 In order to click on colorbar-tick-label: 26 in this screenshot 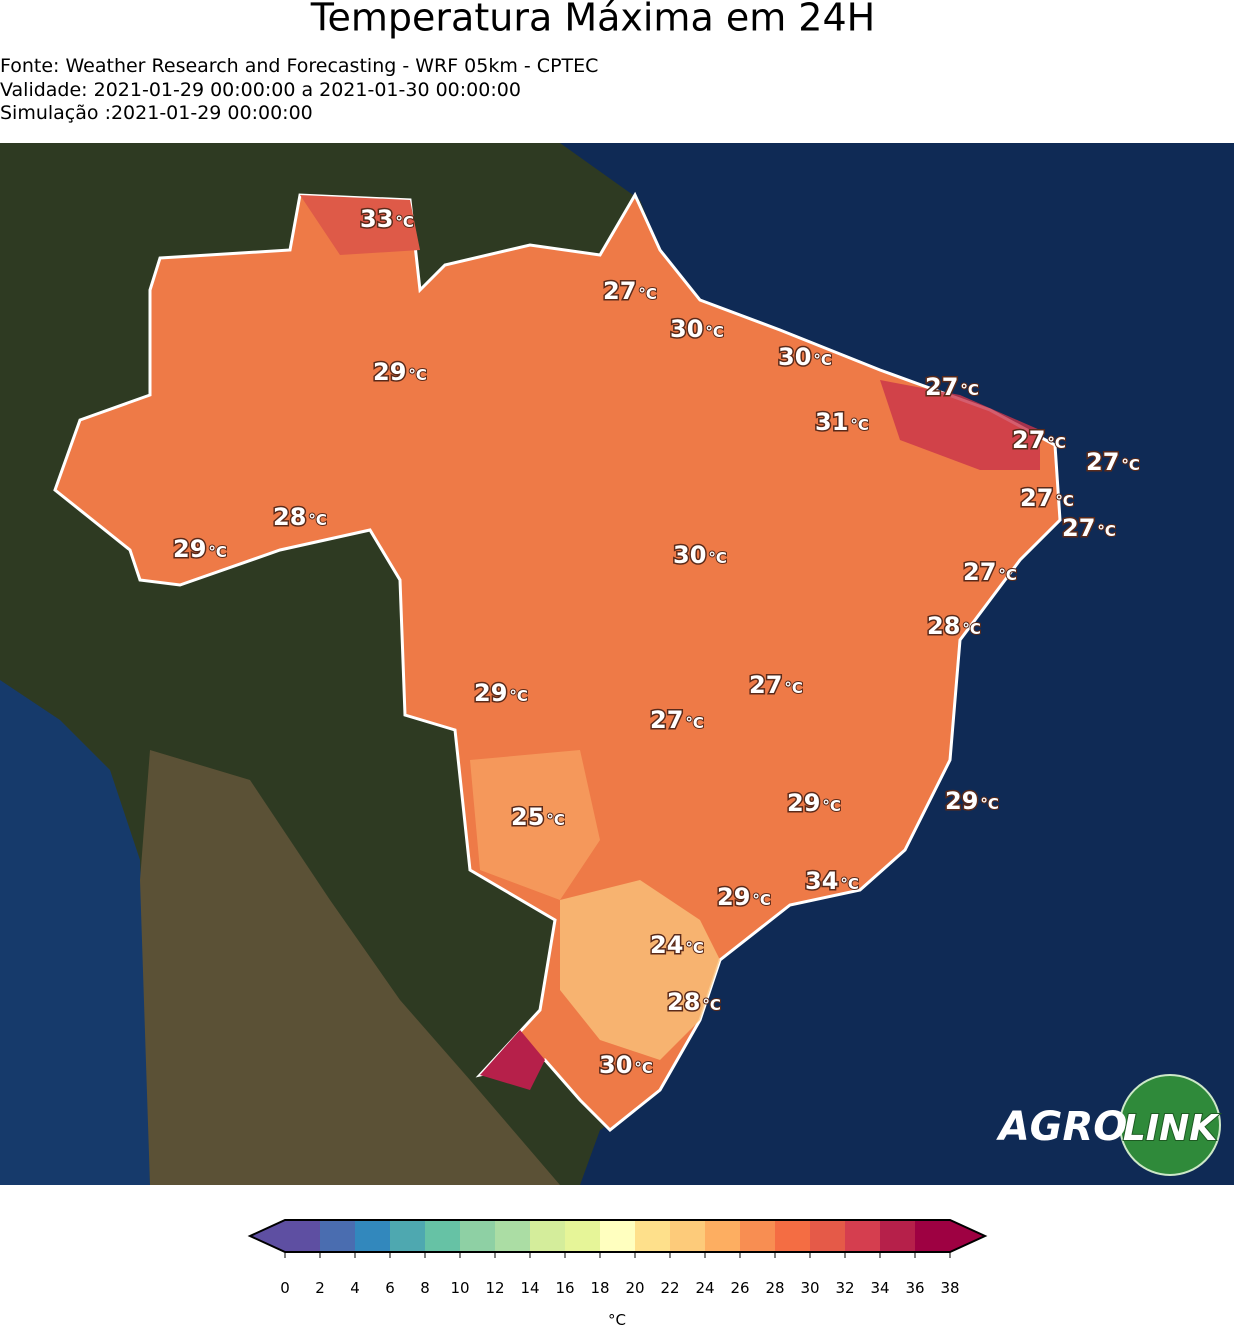, I will do `click(739, 1288)`.